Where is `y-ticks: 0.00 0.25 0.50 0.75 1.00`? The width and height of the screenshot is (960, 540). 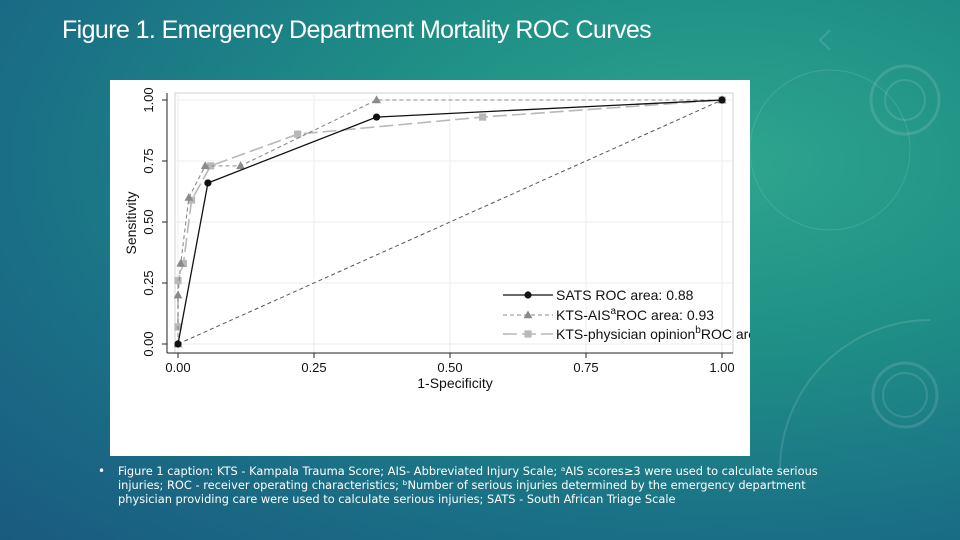
y-ticks: 0.00 0.25 0.50 0.75 1.00 is located at coordinates (154, 222).